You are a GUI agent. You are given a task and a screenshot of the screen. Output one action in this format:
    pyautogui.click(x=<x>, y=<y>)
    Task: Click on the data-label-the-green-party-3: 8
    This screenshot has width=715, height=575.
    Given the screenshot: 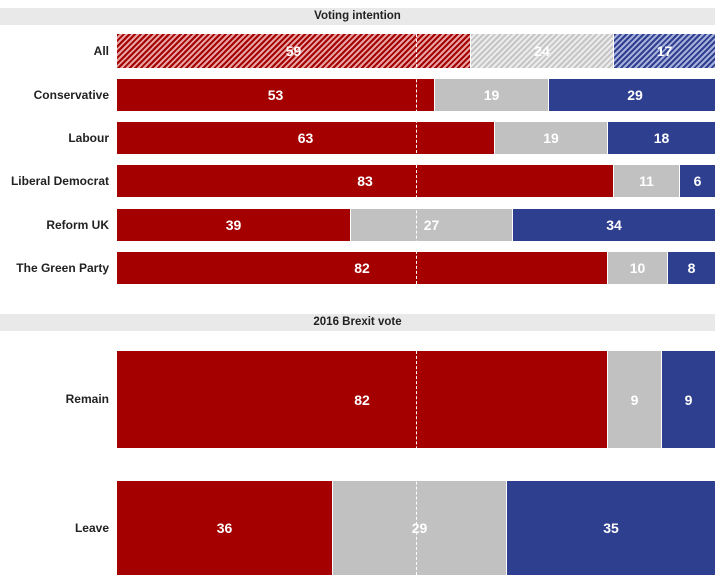 What is the action you would take?
    pyautogui.click(x=691, y=268)
    